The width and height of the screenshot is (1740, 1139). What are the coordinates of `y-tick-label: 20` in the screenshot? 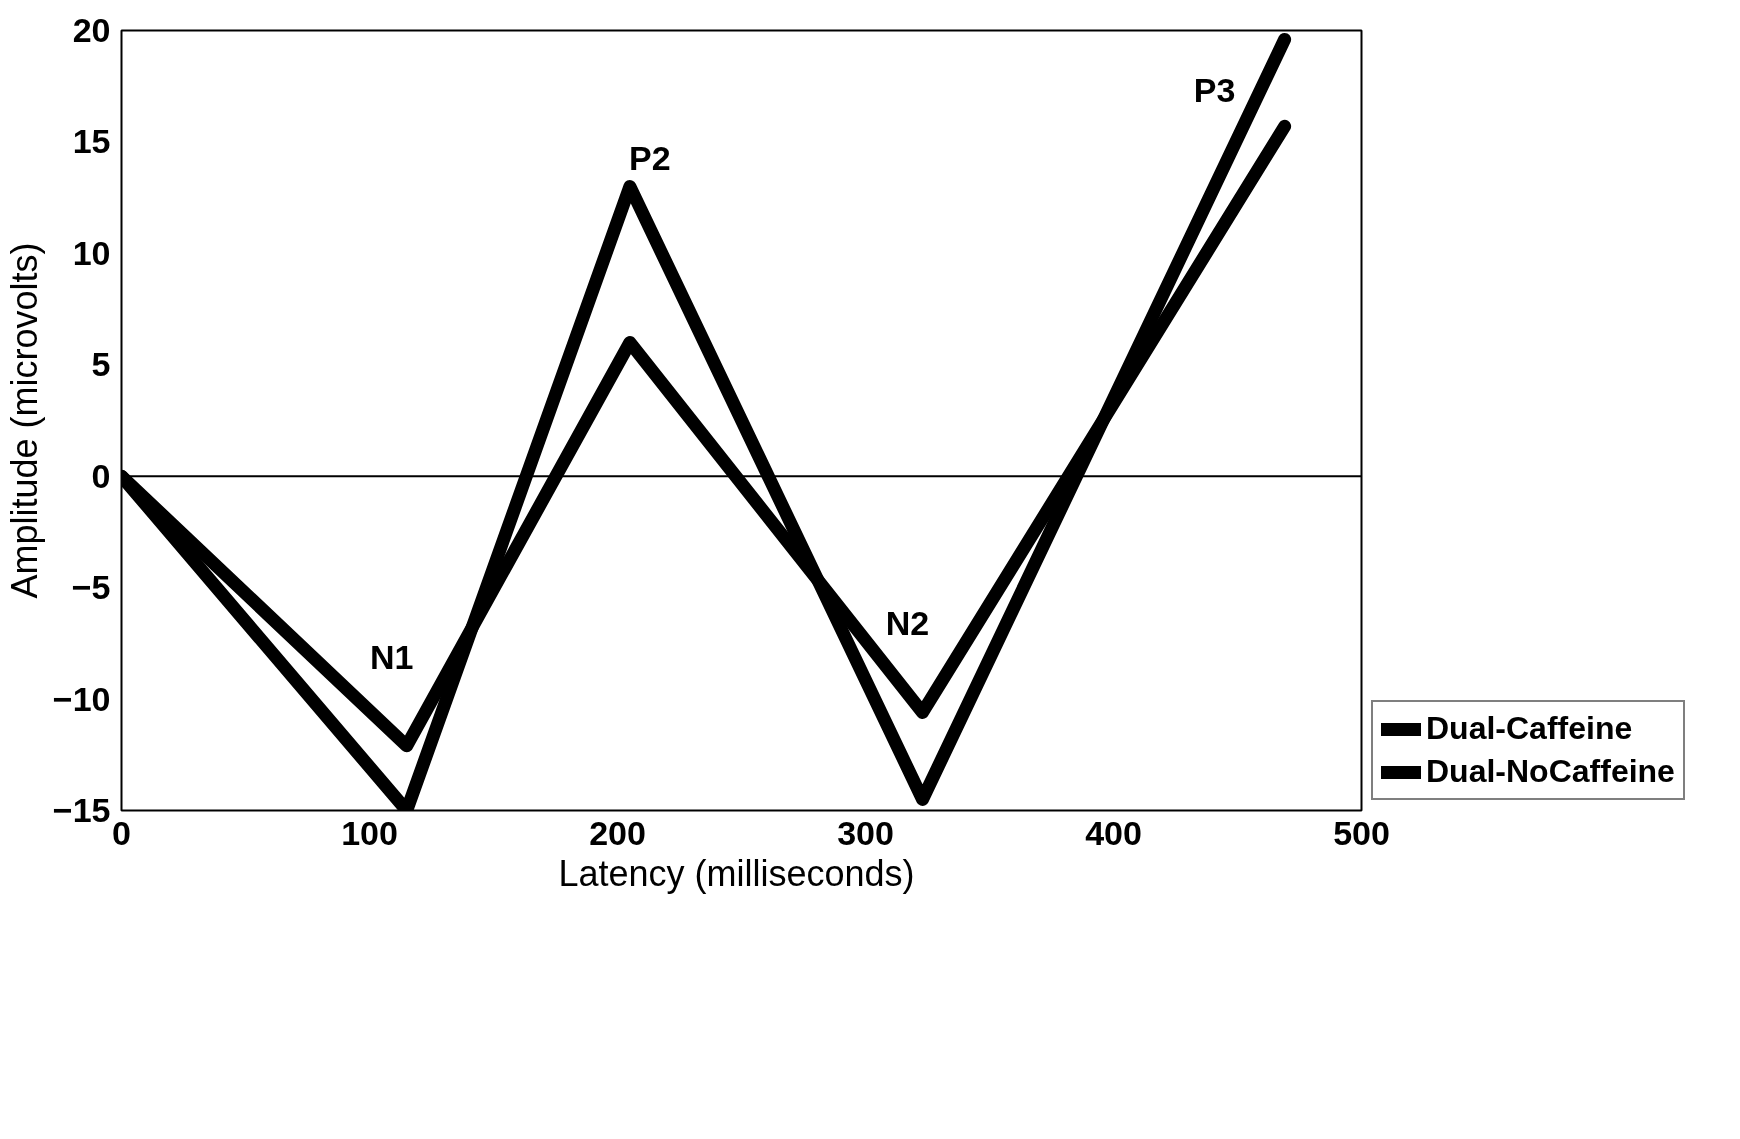 It's located at (91, 30).